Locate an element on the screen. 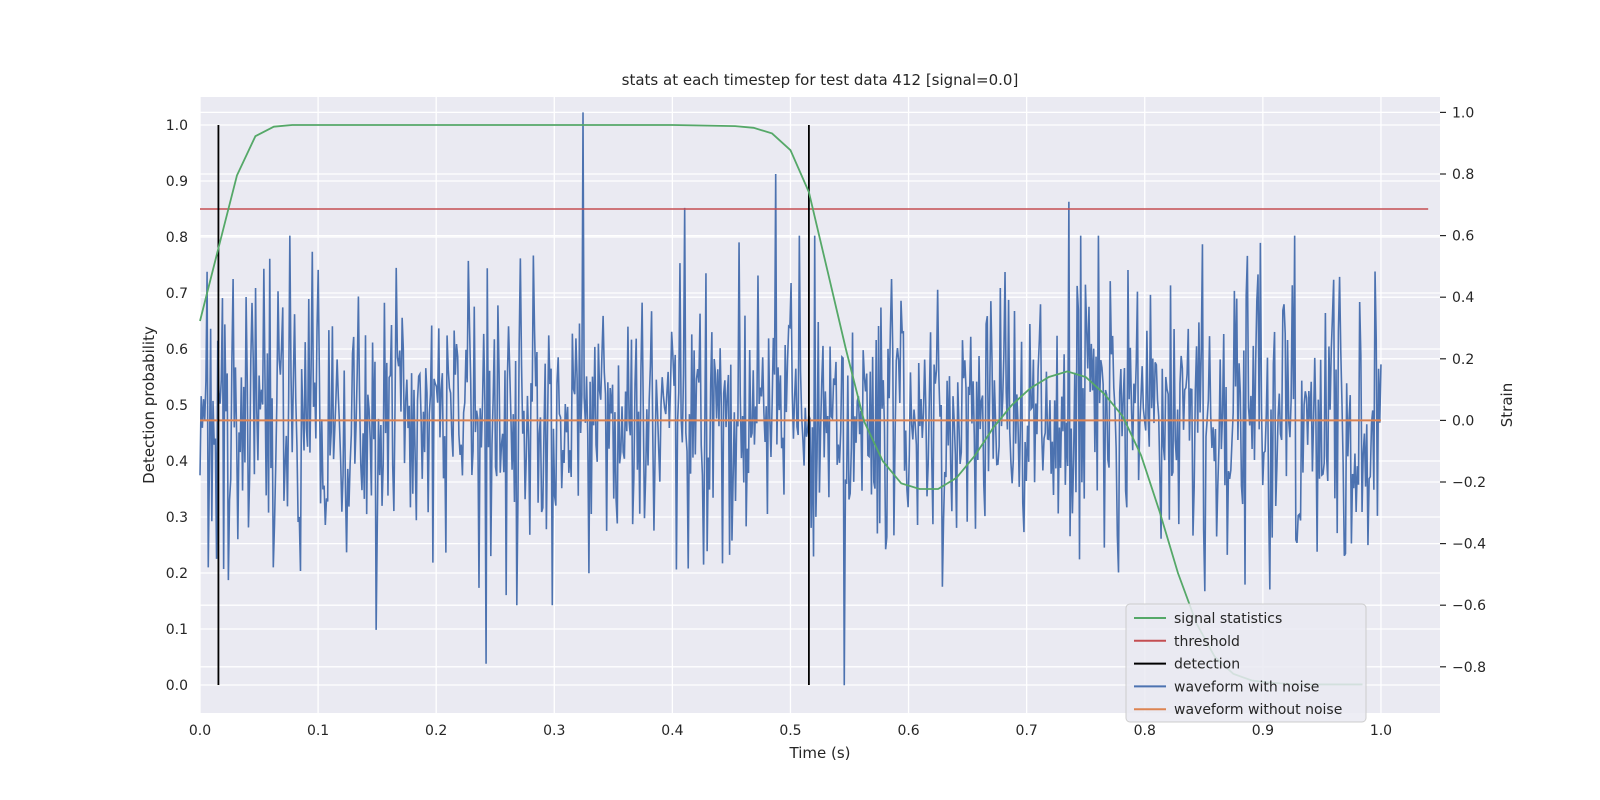 This screenshot has width=1600, height=800. x-tick-label: 0.8 is located at coordinates (1145, 731).